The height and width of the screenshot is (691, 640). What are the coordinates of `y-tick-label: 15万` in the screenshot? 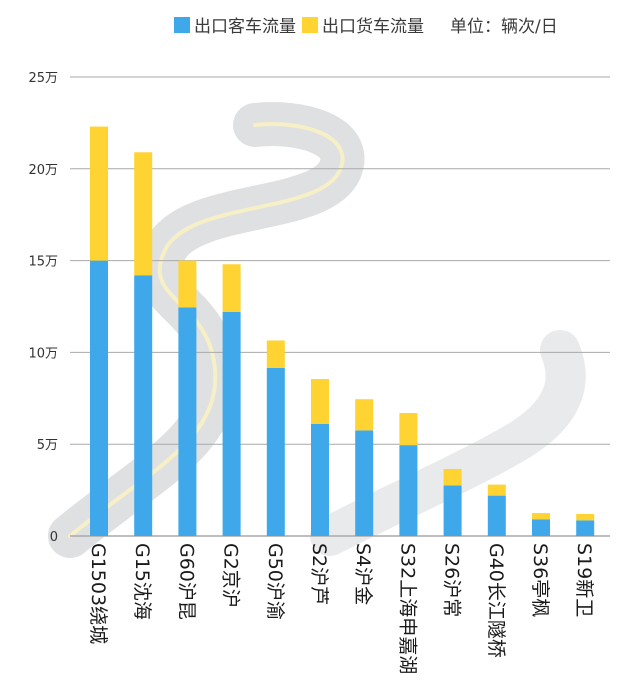 It's located at (43, 262).